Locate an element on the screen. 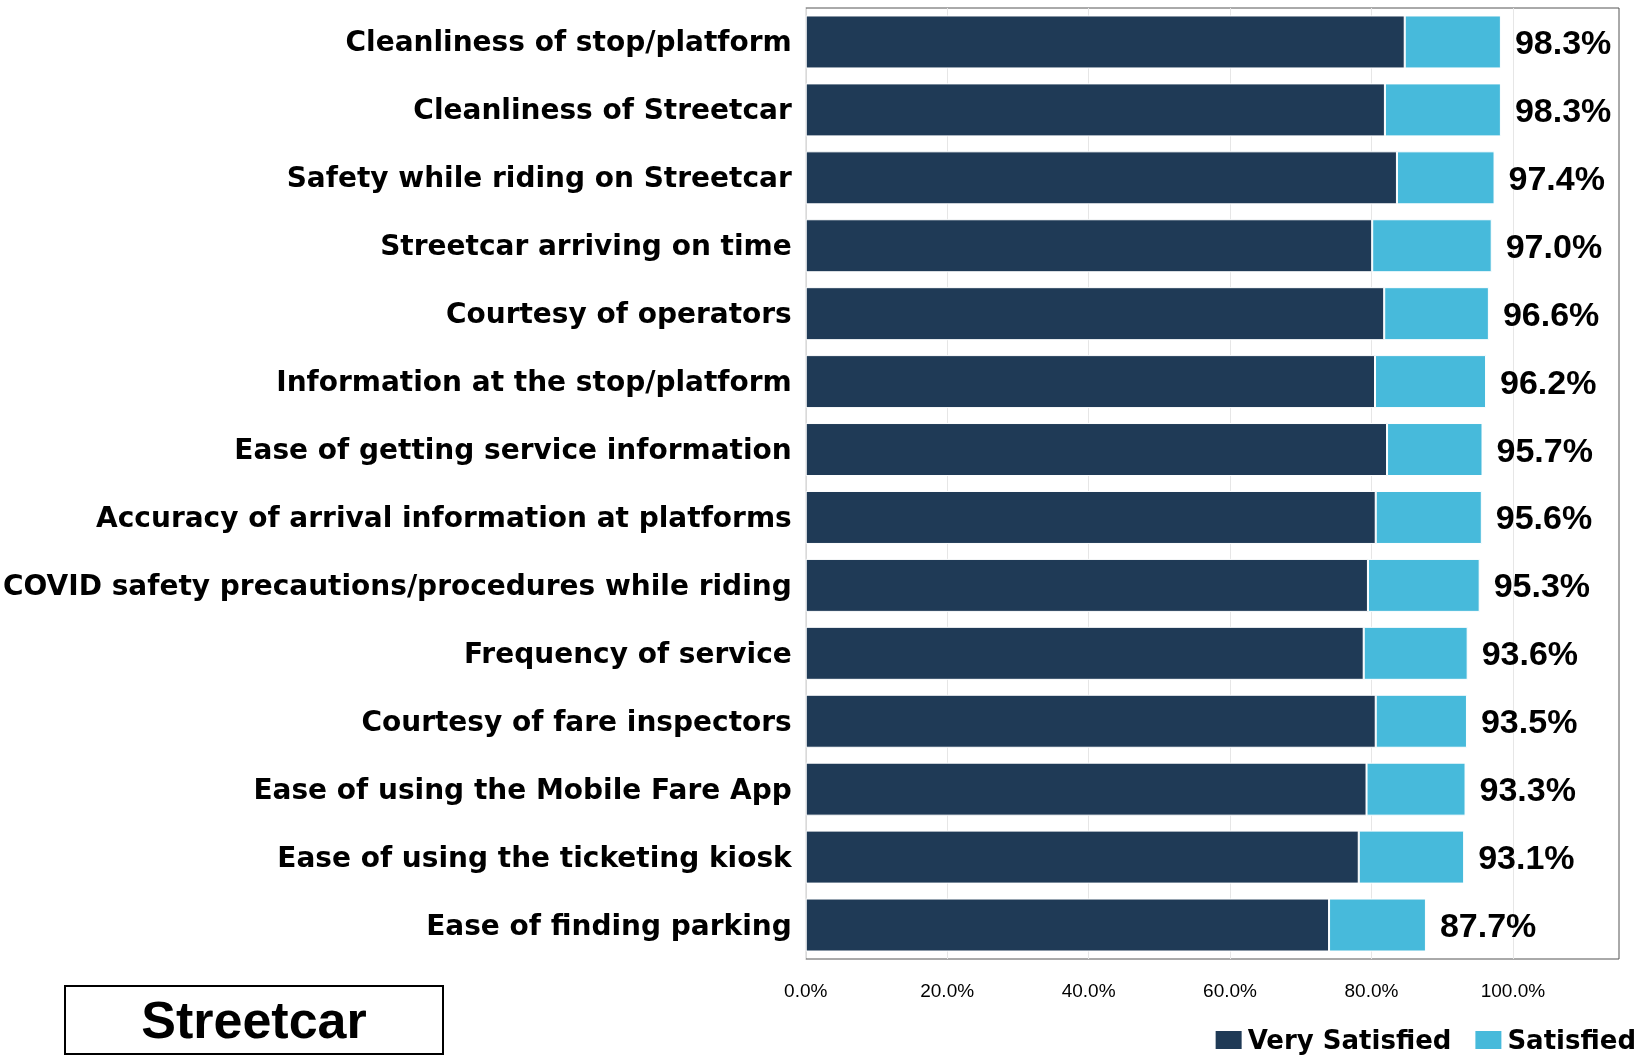 Image resolution: width=1643 pixels, height=1060 pixels. total-label: 96.2% is located at coordinates (1548, 381).